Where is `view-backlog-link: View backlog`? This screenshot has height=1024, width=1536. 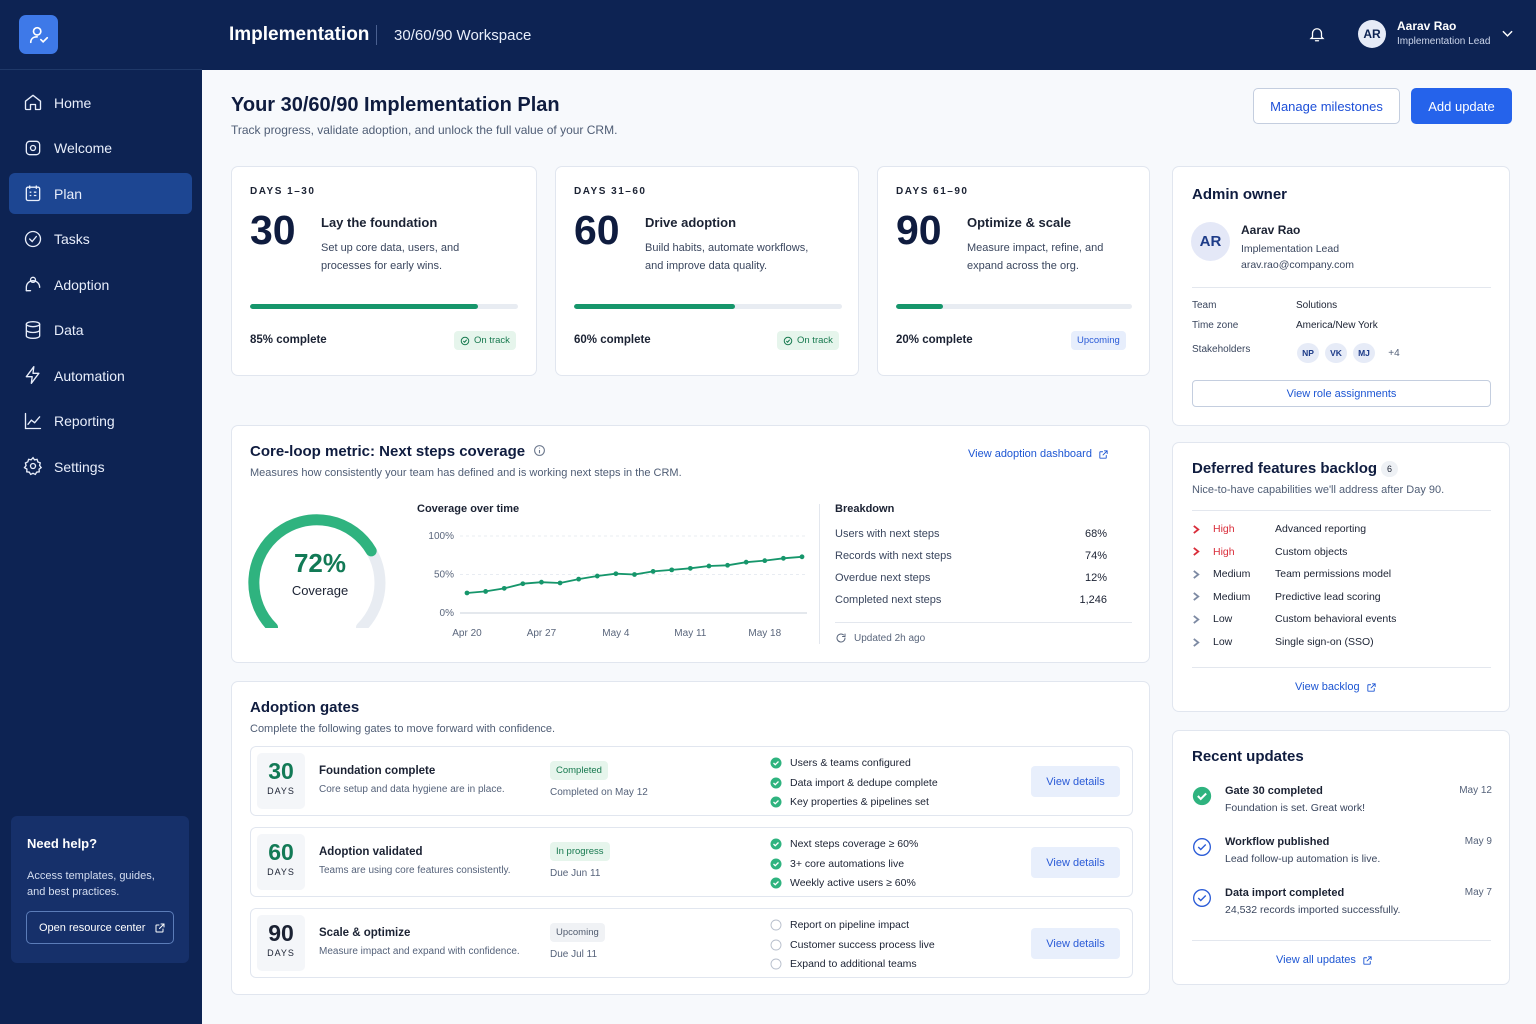 view-backlog-link: View backlog is located at coordinates (1336, 687).